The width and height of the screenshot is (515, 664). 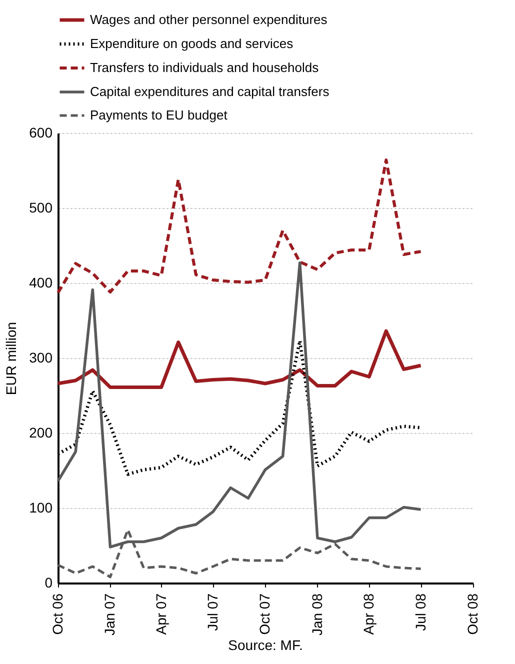 I want to click on x-tick-label: Jul 07, so click(x=212, y=612).